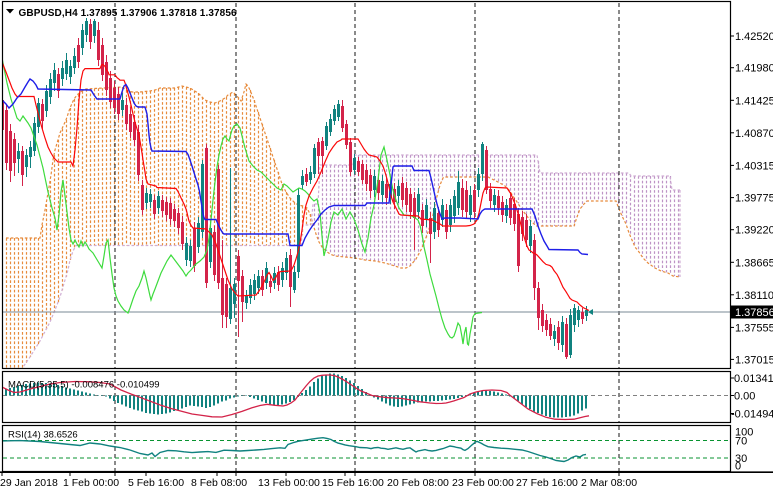  What do you see at coordinates (754, 296) in the screenshot?
I see `svg-text: 1.38110` at bounding box center [754, 296].